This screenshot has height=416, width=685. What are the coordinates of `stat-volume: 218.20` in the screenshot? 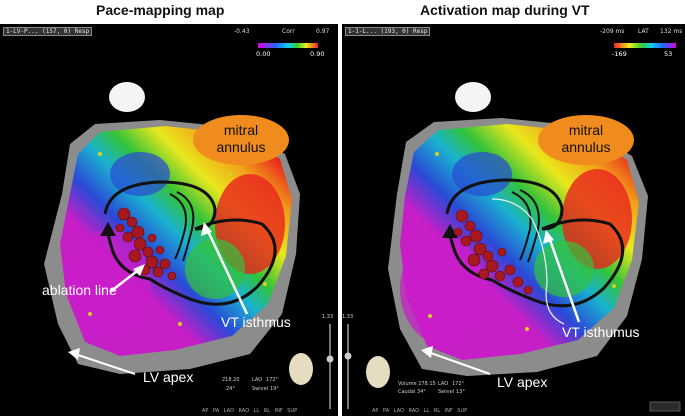 It's located at (231, 380).